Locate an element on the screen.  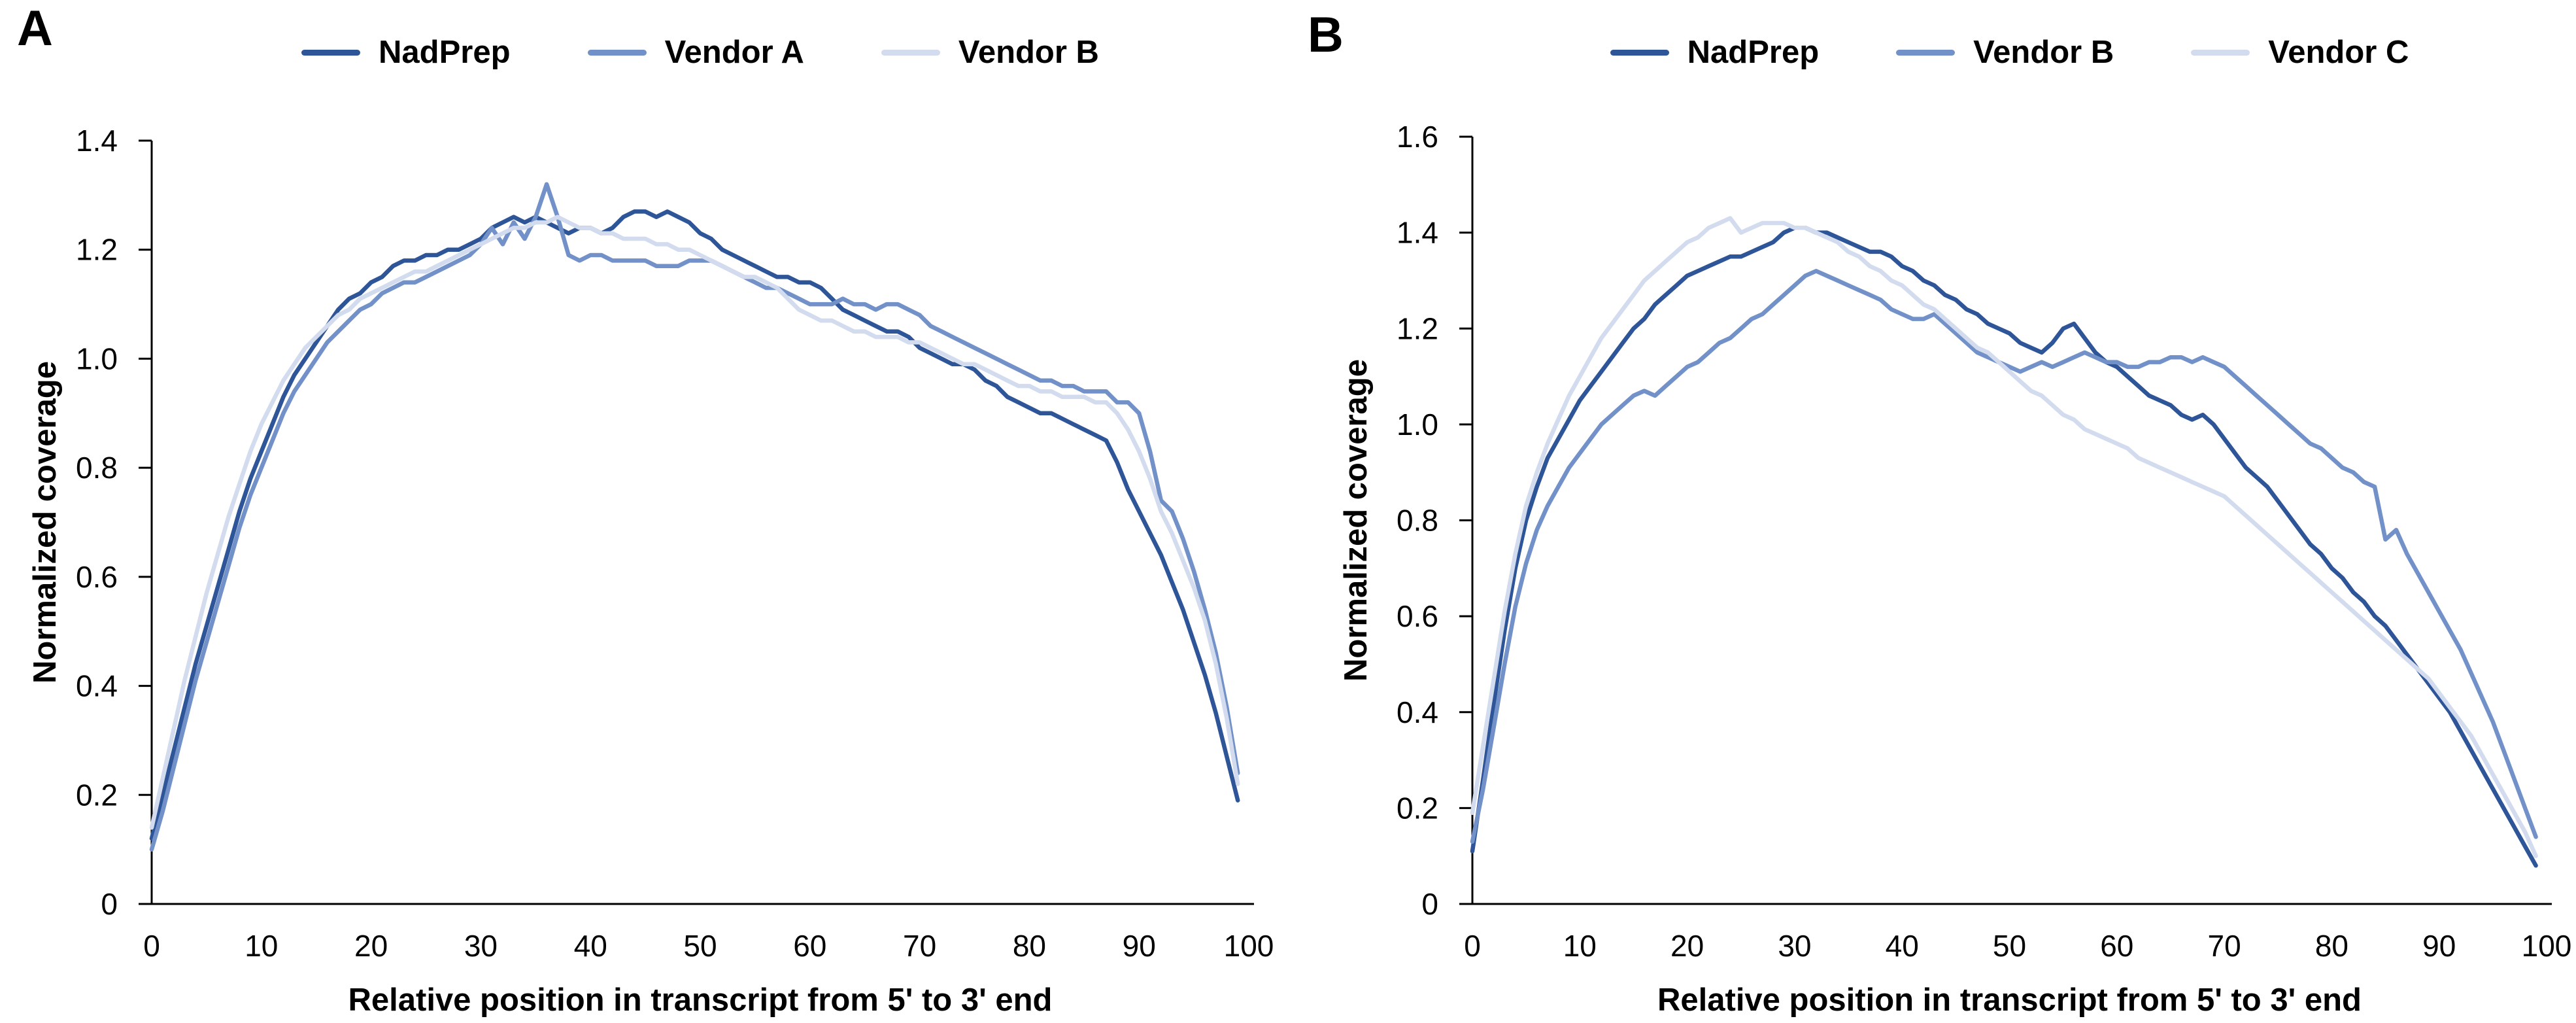
legend-panel-a: NadPrep Vendor A Vendor B is located at coordinates (700, 52).